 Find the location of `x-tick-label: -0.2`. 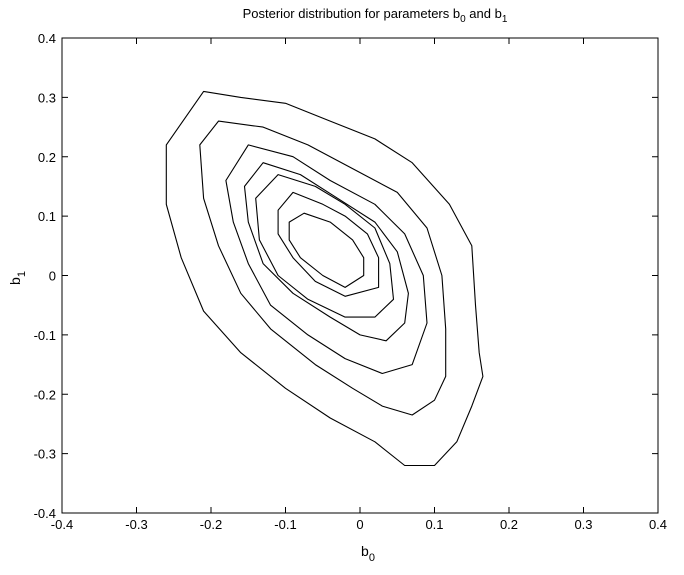

x-tick-label: -0.2 is located at coordinates (211, 524).